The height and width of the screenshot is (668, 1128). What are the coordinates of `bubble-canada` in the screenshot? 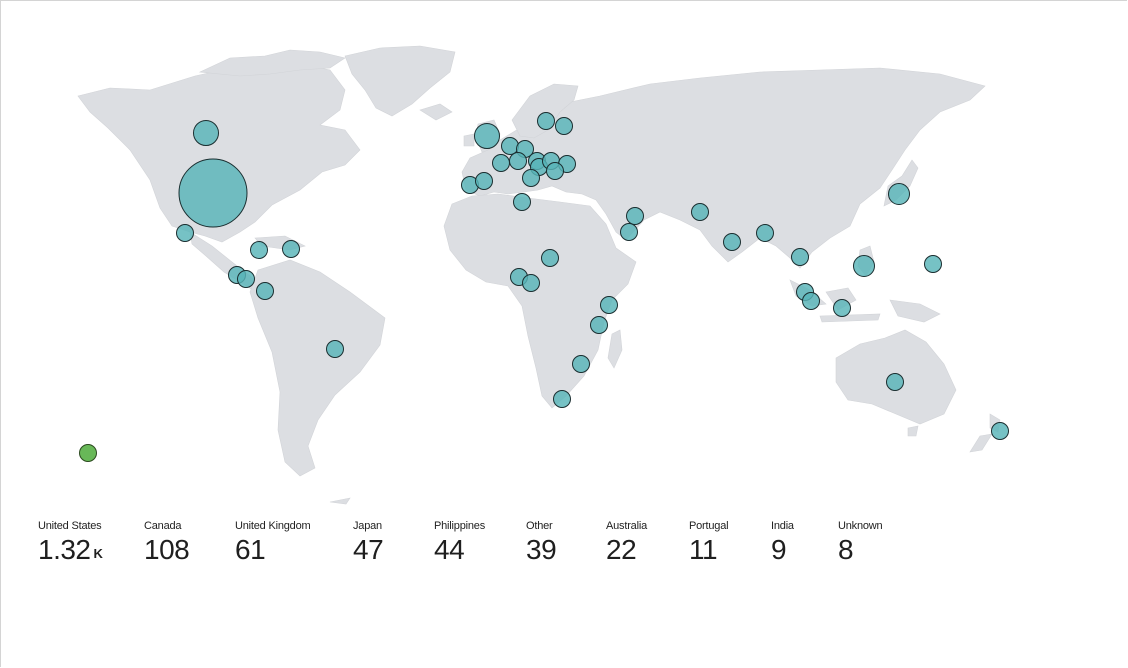 It's located at (206, 133).